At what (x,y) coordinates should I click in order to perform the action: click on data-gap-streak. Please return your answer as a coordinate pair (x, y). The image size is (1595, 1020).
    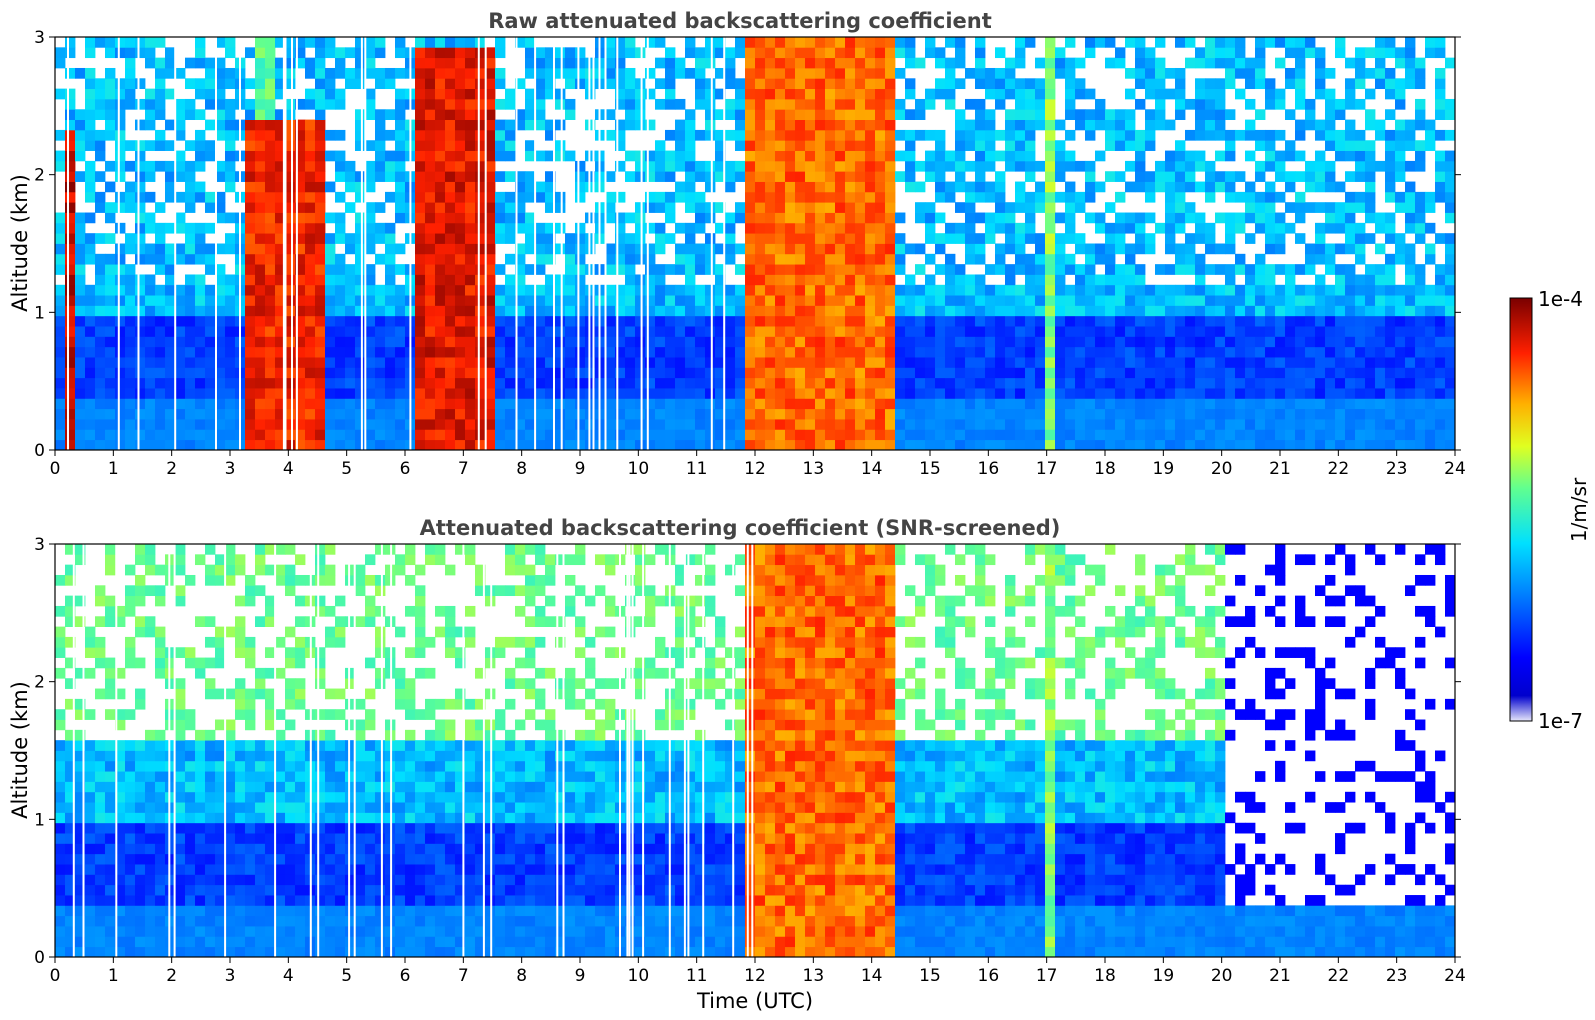
    Looking at the image, I should click on (617, 243).